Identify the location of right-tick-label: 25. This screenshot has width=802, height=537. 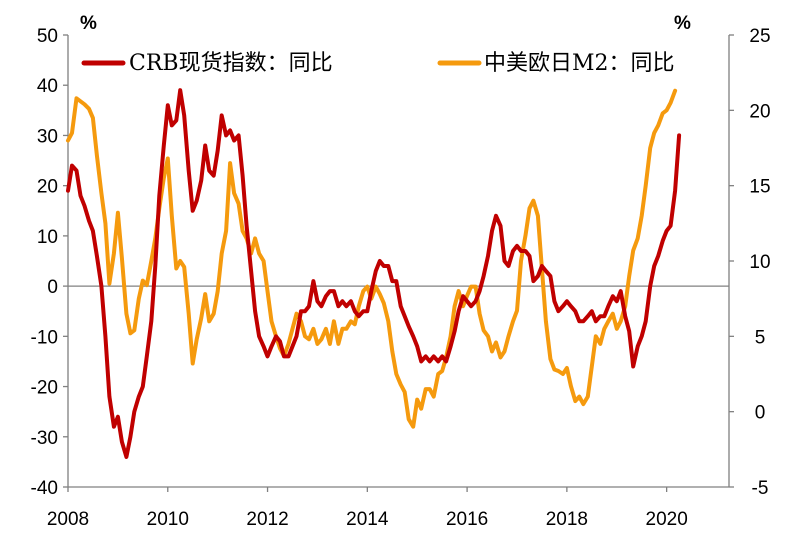
(759, 36).